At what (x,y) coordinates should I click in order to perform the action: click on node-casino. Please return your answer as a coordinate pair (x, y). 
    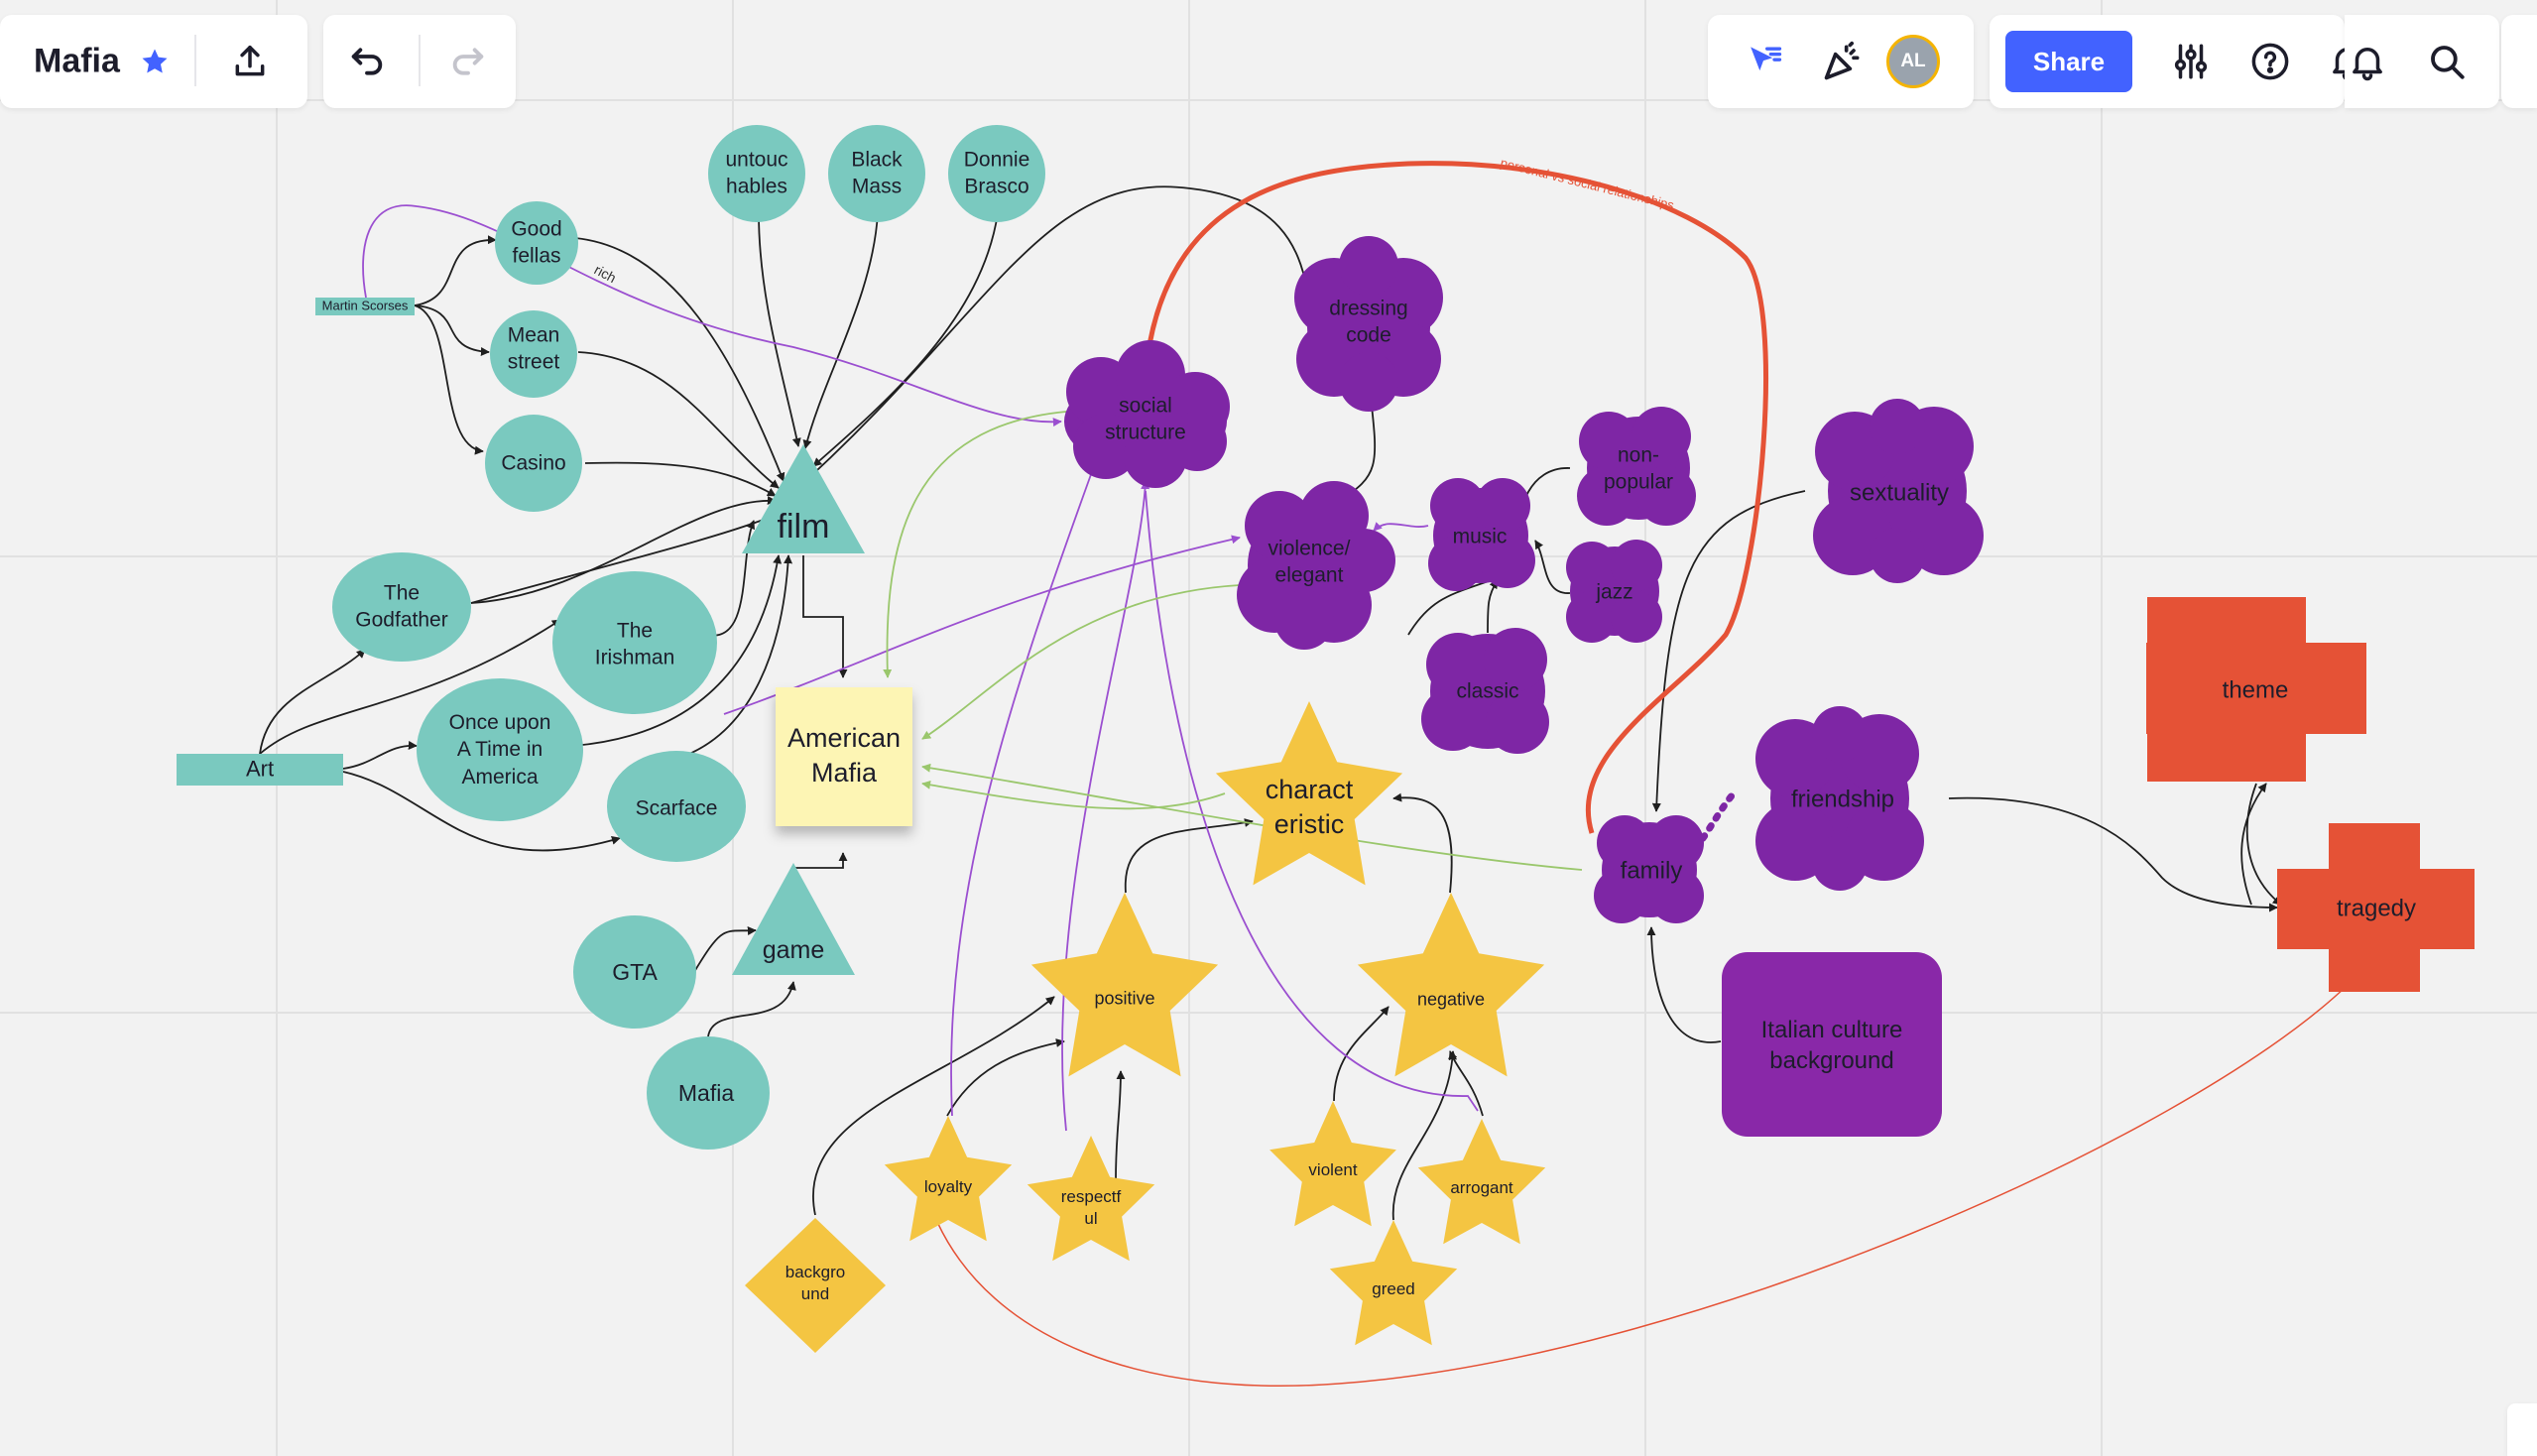
    Looking at the image, I should click on (533, 463).